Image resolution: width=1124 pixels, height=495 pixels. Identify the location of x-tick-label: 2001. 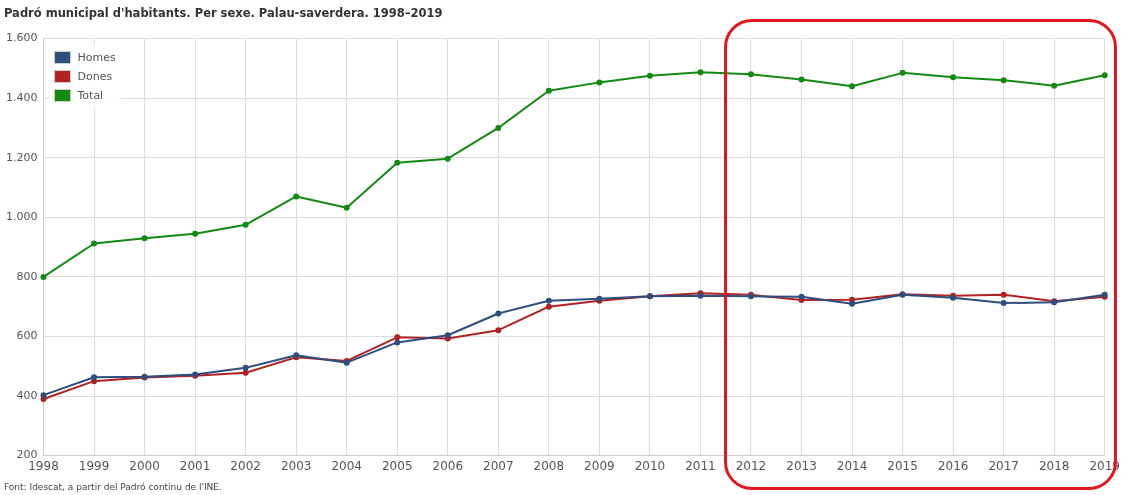
(195, 465).